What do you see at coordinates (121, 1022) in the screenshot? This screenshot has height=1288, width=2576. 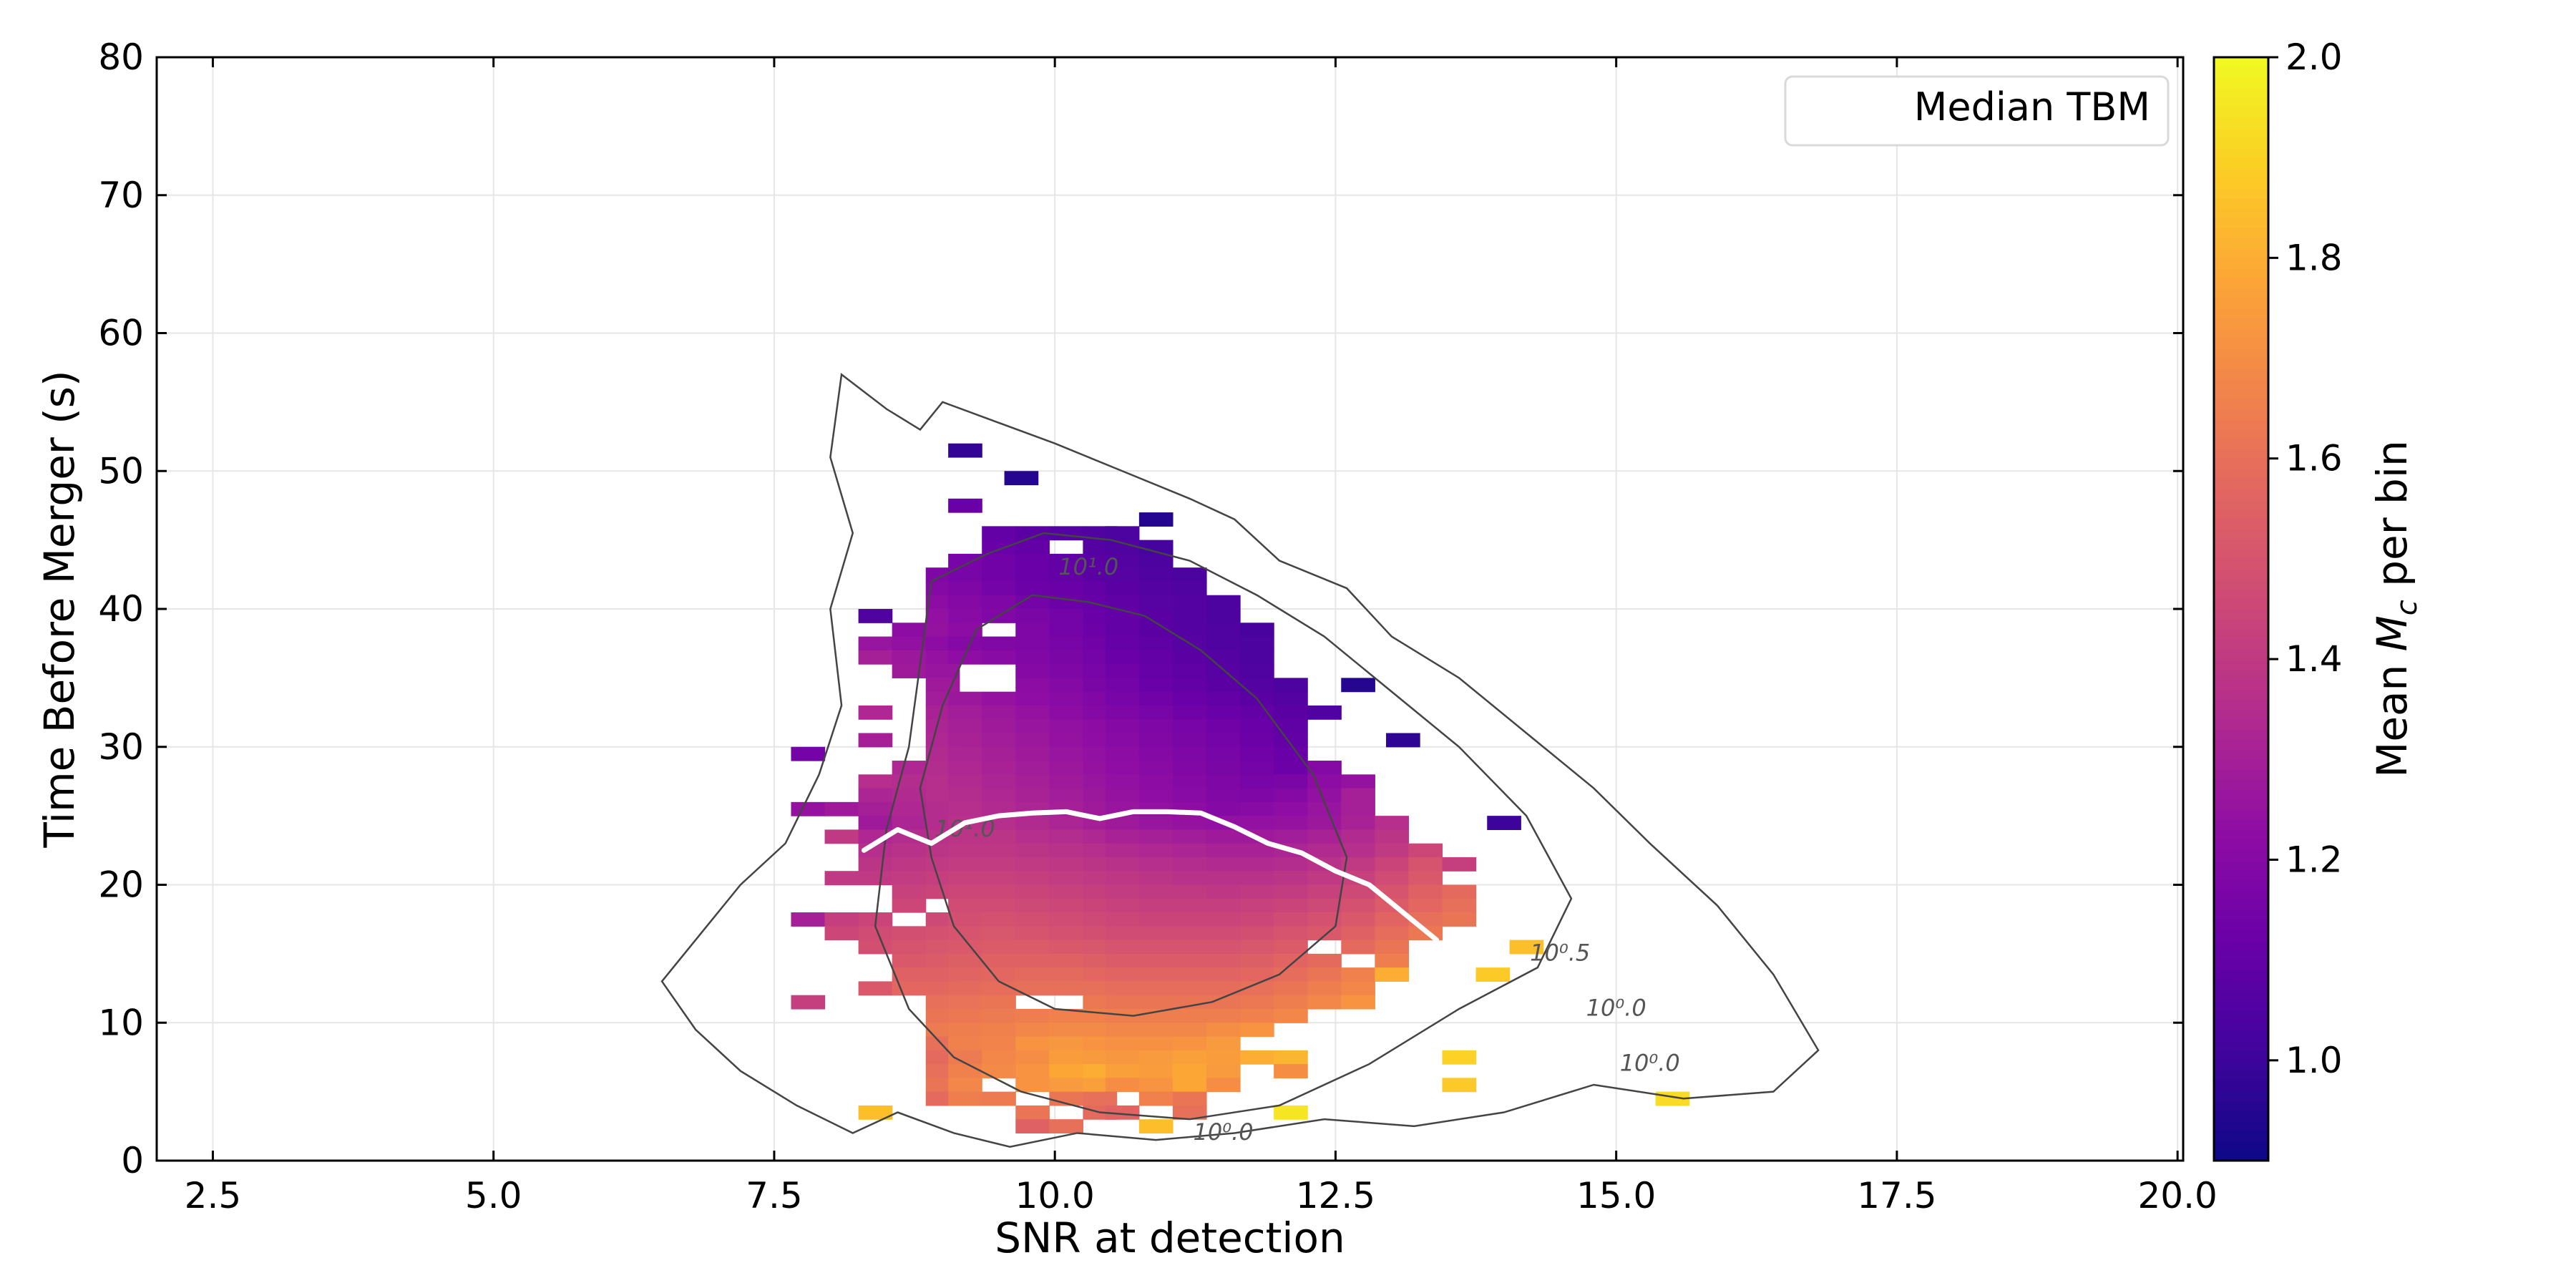 I see `y-tick-label: 10` at bounding box center [121, 1022].